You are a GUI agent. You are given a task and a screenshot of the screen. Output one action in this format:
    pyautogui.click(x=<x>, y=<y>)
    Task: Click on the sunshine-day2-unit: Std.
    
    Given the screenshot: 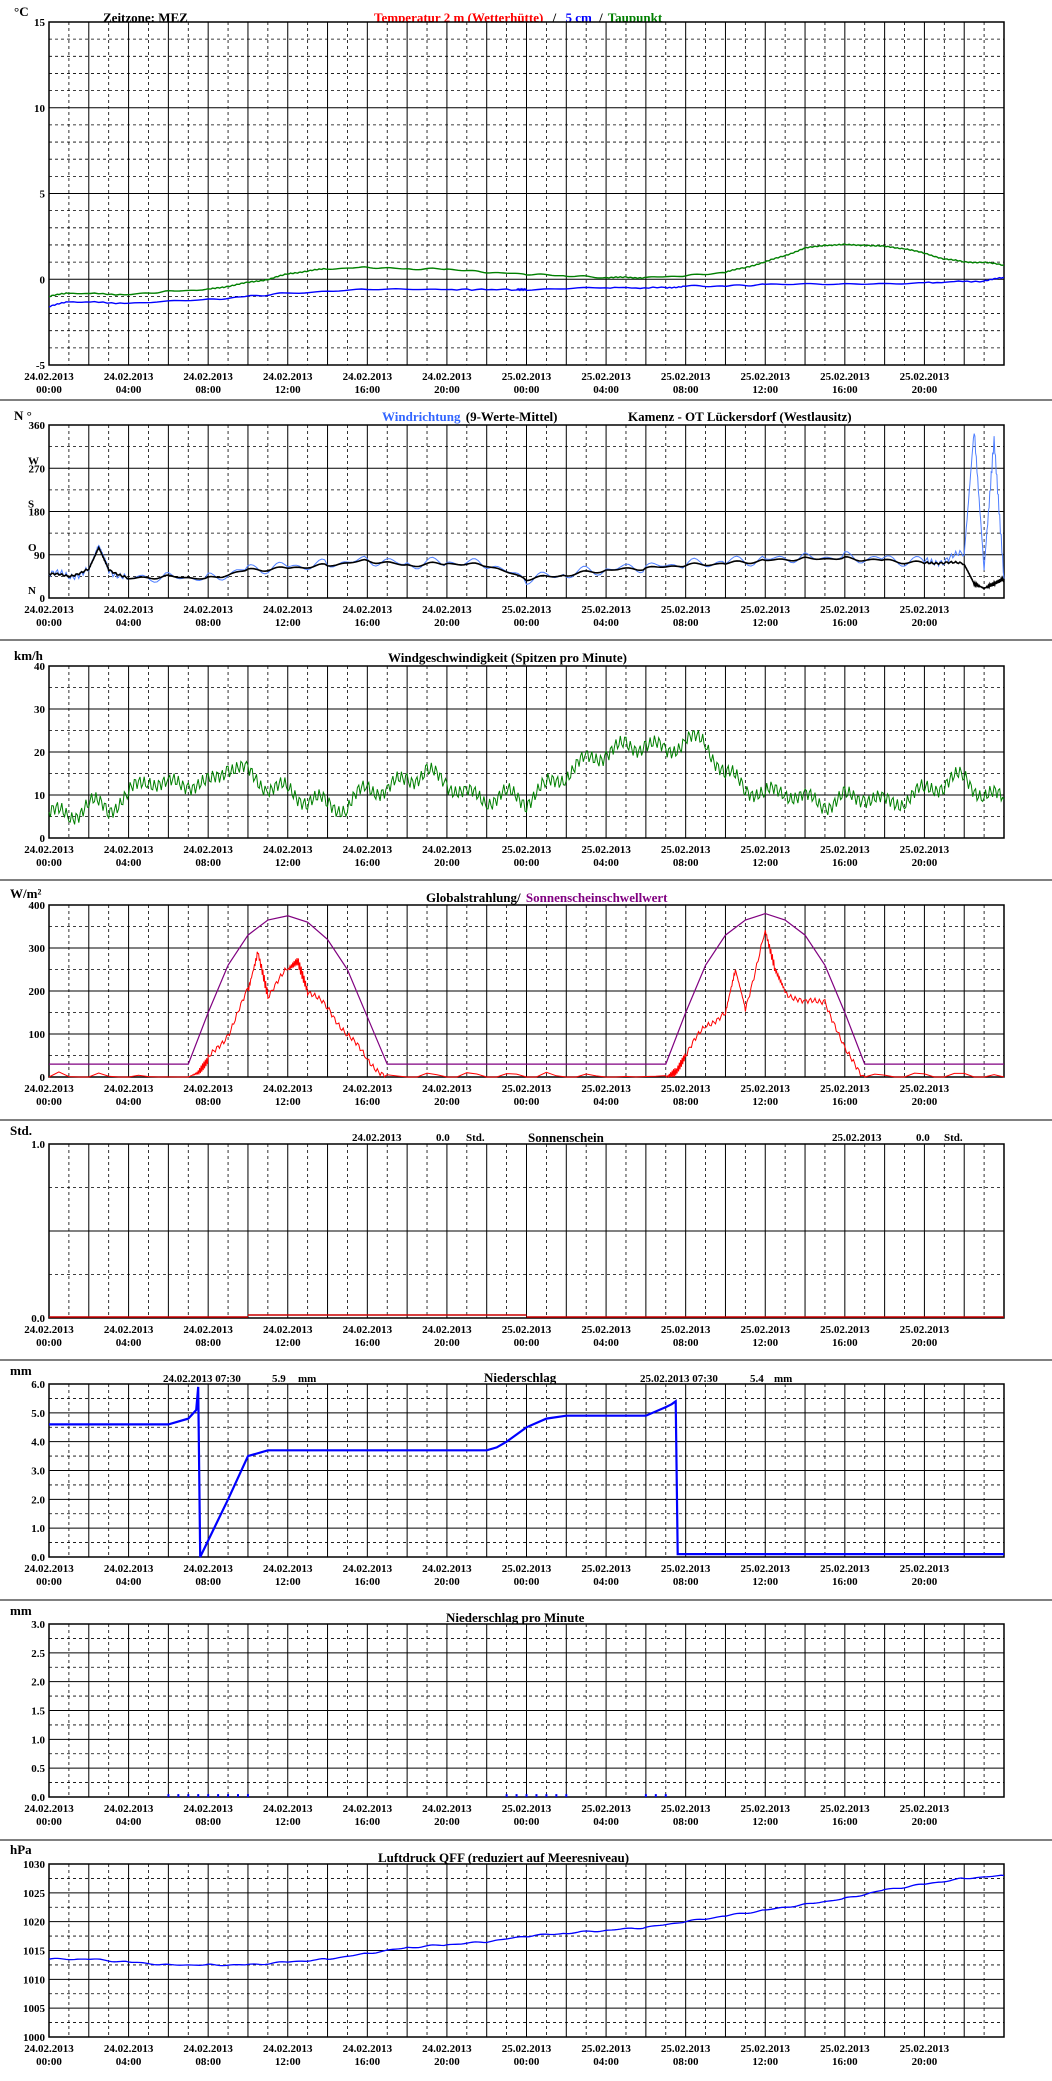 What is the action you would take?
    pyautogui.click(x=953, y=1138)
    